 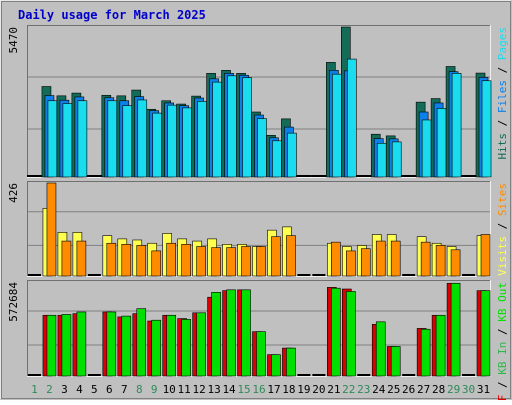 I want to click on x-tick-label: 16, so click(x=258, y=389).